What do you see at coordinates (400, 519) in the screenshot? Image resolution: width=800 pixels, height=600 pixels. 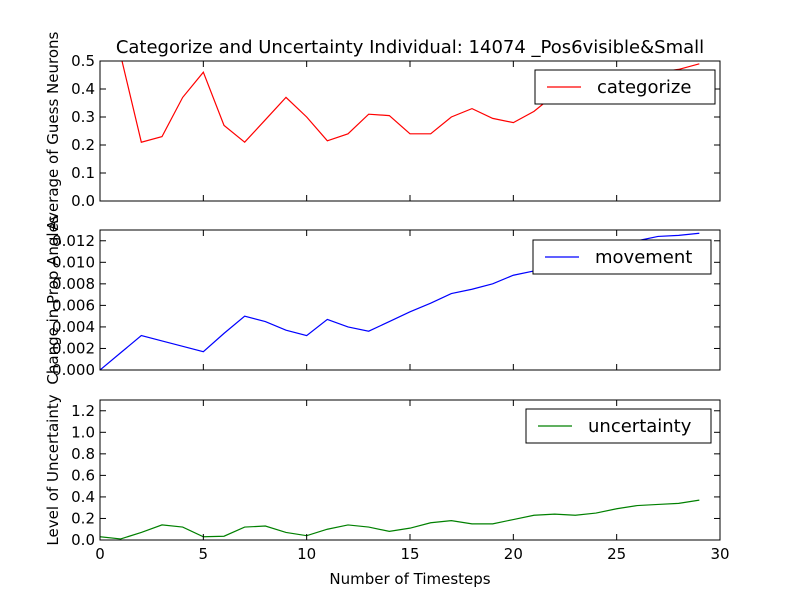 I see `series-line-uncertainty` at bounding box center [400, 519].